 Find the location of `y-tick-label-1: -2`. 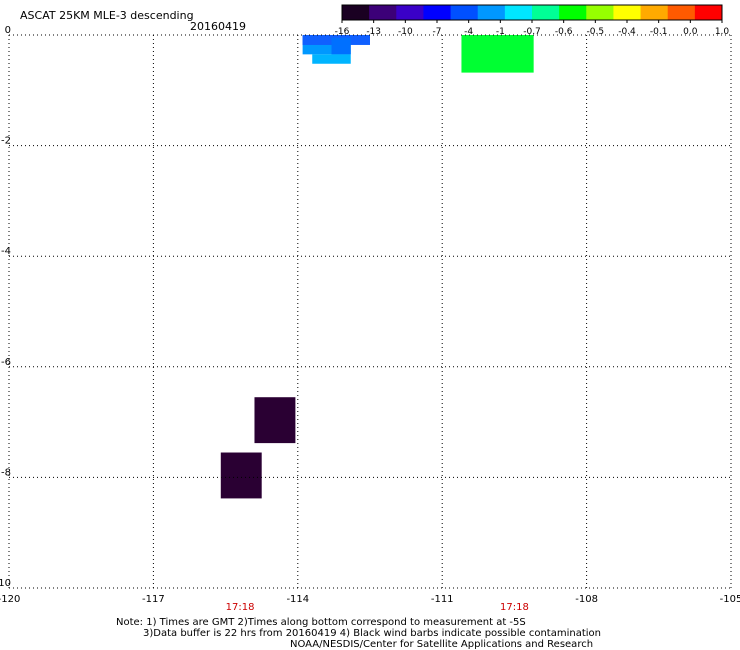

y-tick-label-1: -2 is located at coordinates (6, 141).